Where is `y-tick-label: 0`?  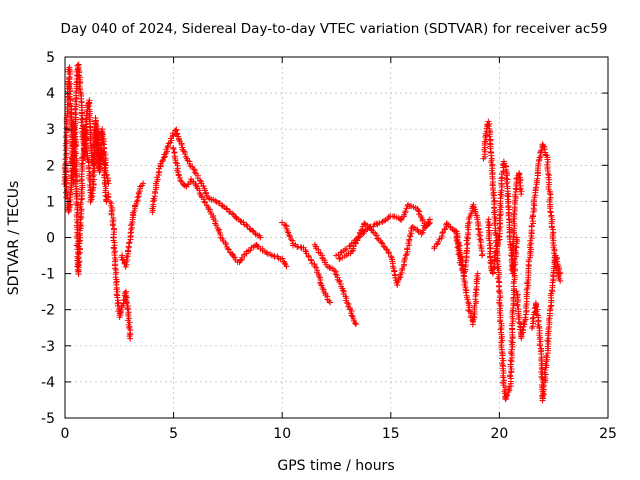
y-tick-label: 0 is located at coordinates (50, 239).